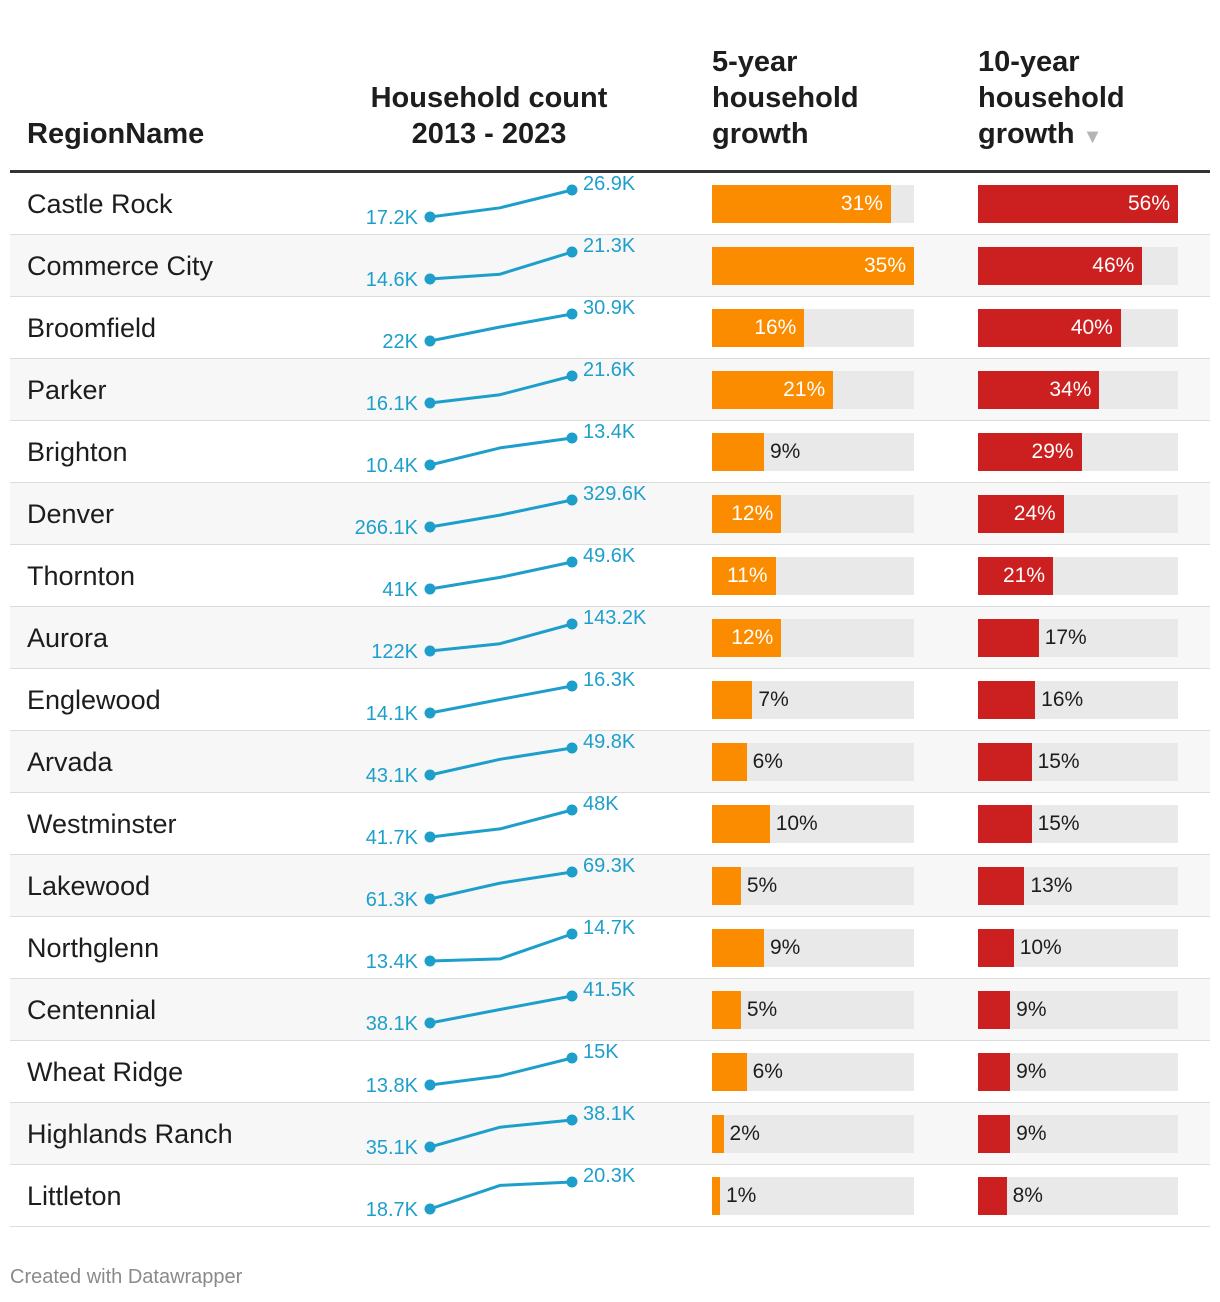 The width and height of the screenshot is (1220, 1302). Describe the element at coordinates (1052, 451) in the screenshot. I see `ten-year-growth-value-label: 29%` at that location.